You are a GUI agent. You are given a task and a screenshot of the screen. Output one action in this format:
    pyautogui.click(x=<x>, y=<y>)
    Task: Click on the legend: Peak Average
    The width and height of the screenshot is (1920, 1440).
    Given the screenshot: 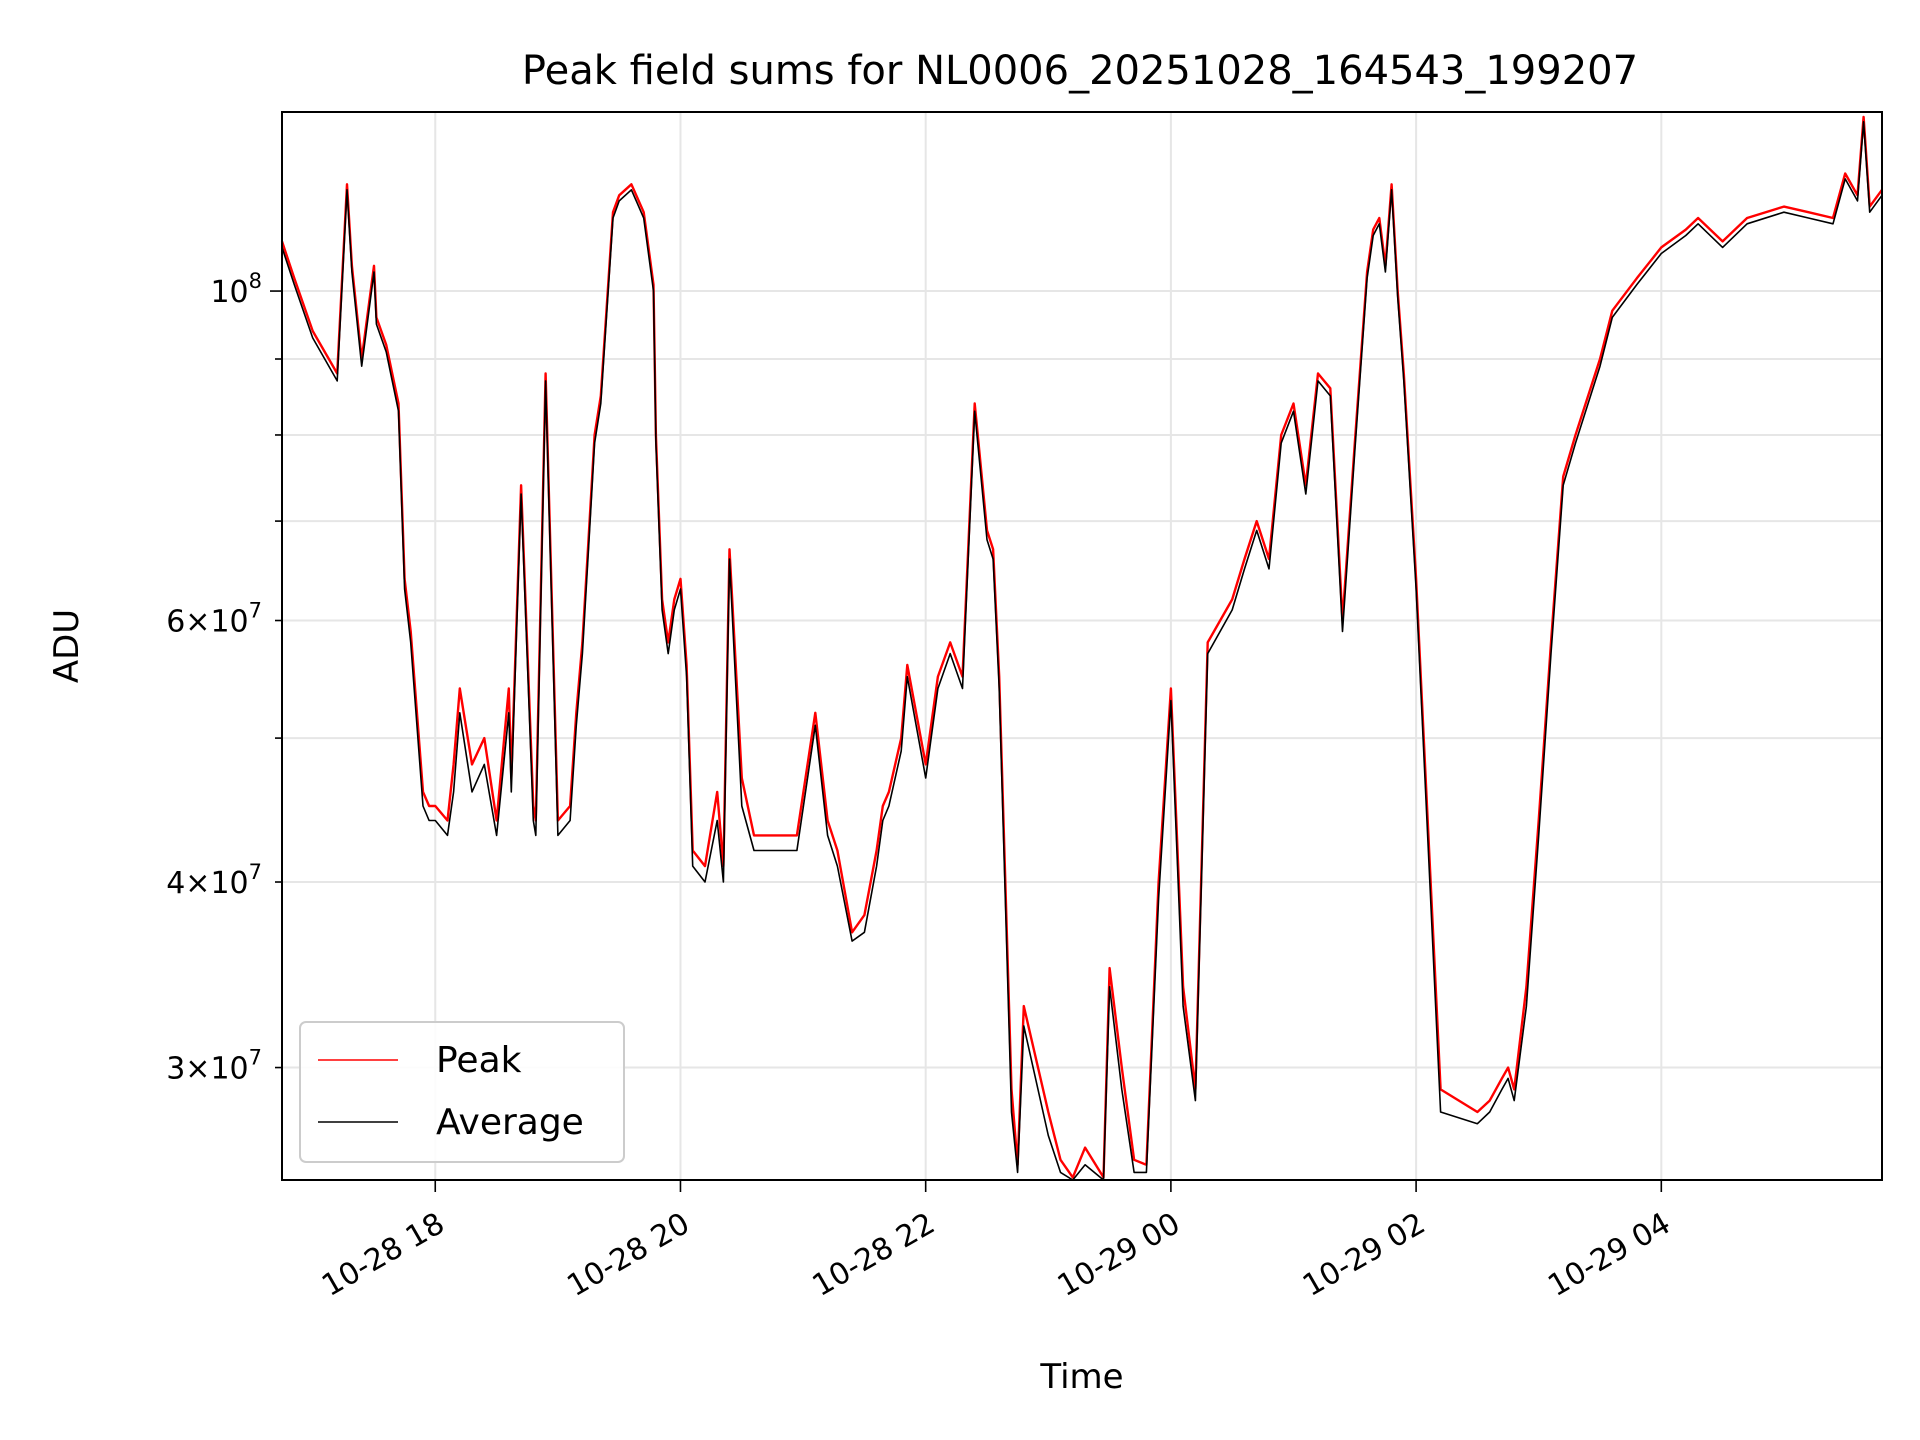 What is the action you would take?
    pyautogui.click(x=462, y=1092)
    